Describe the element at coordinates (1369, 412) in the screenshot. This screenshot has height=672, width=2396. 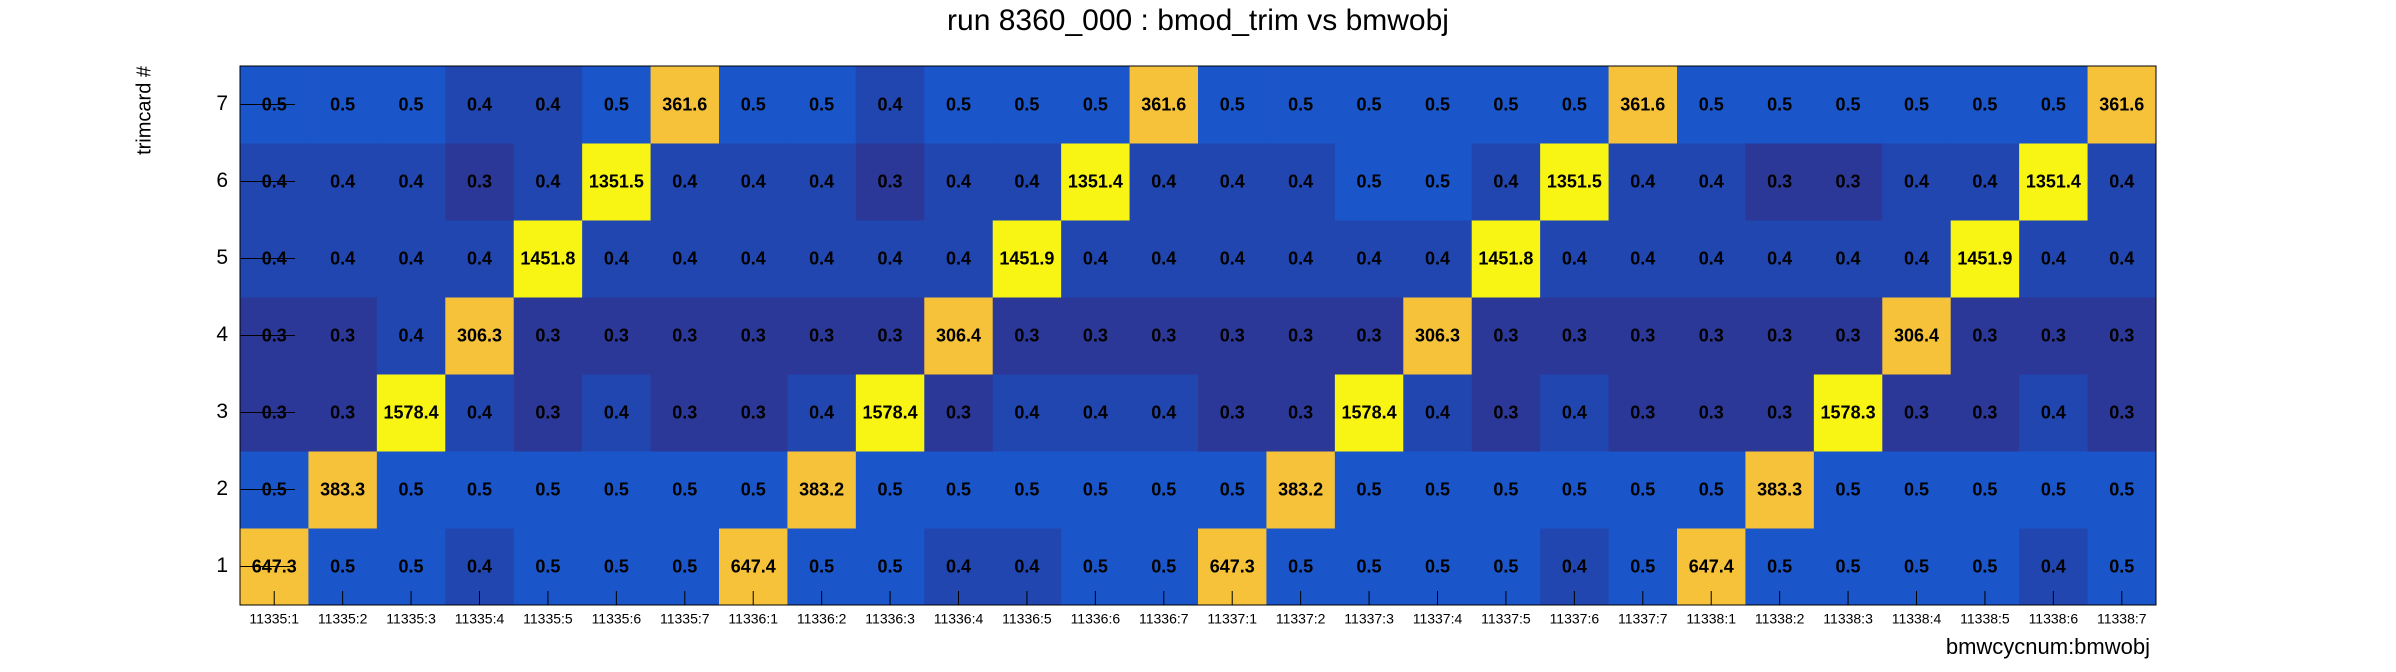
I see `cell-label: 1578.4` at that location.